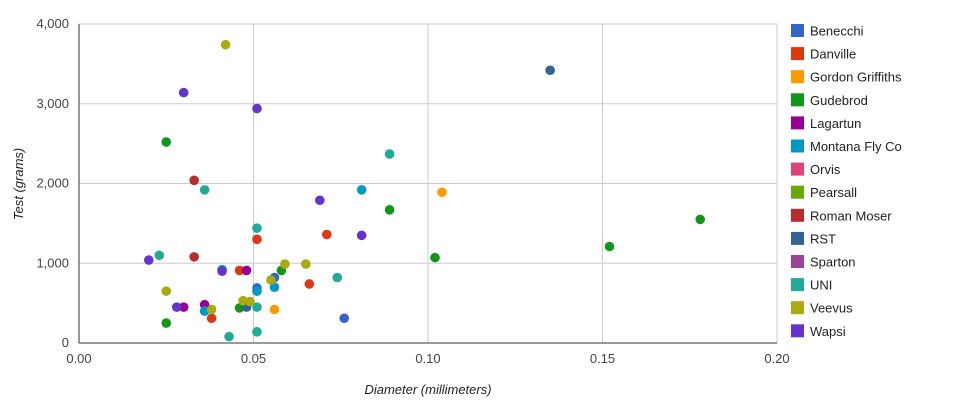  Describe the element at coordinates (856, 77) in the screenshot. I see `legend-label: Gordon Griffiths` at that location.